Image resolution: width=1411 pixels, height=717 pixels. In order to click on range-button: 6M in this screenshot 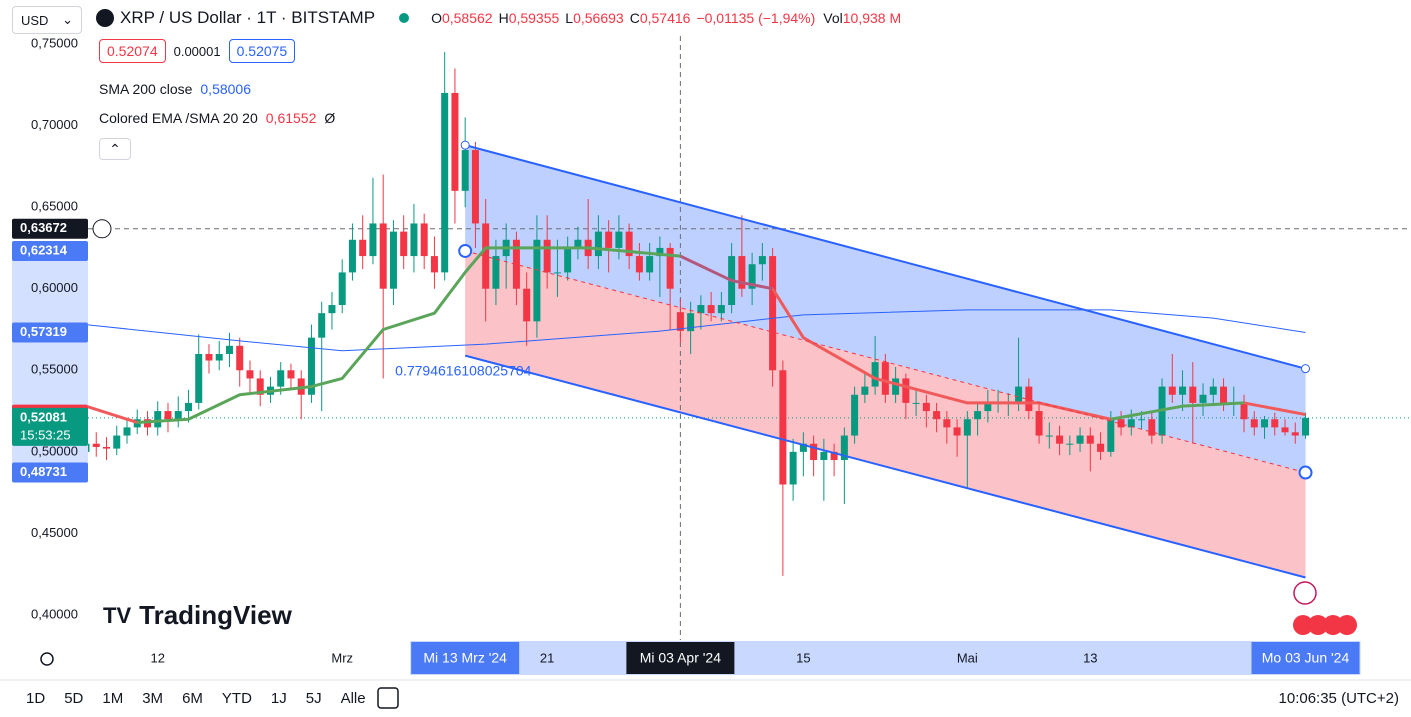, I will do `click(192, 698)`.